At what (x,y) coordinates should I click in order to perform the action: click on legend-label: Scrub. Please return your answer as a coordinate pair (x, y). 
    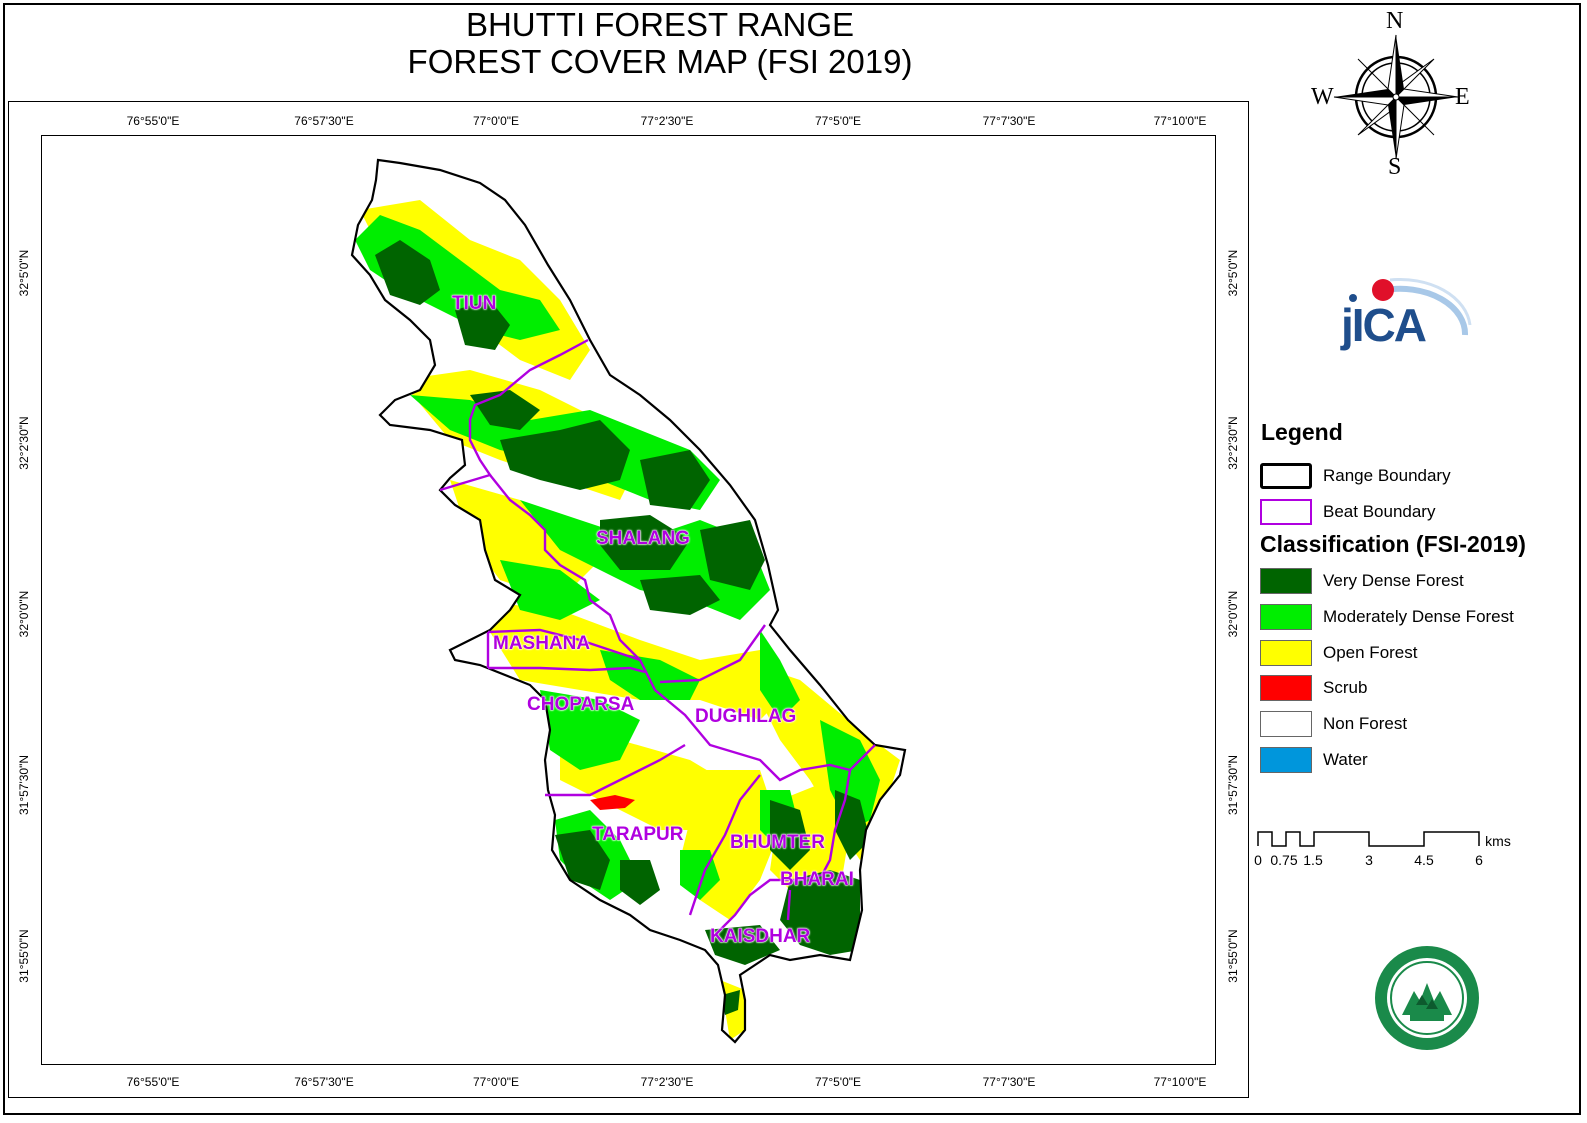
    Looking at the image, I should click on (1345, 687).